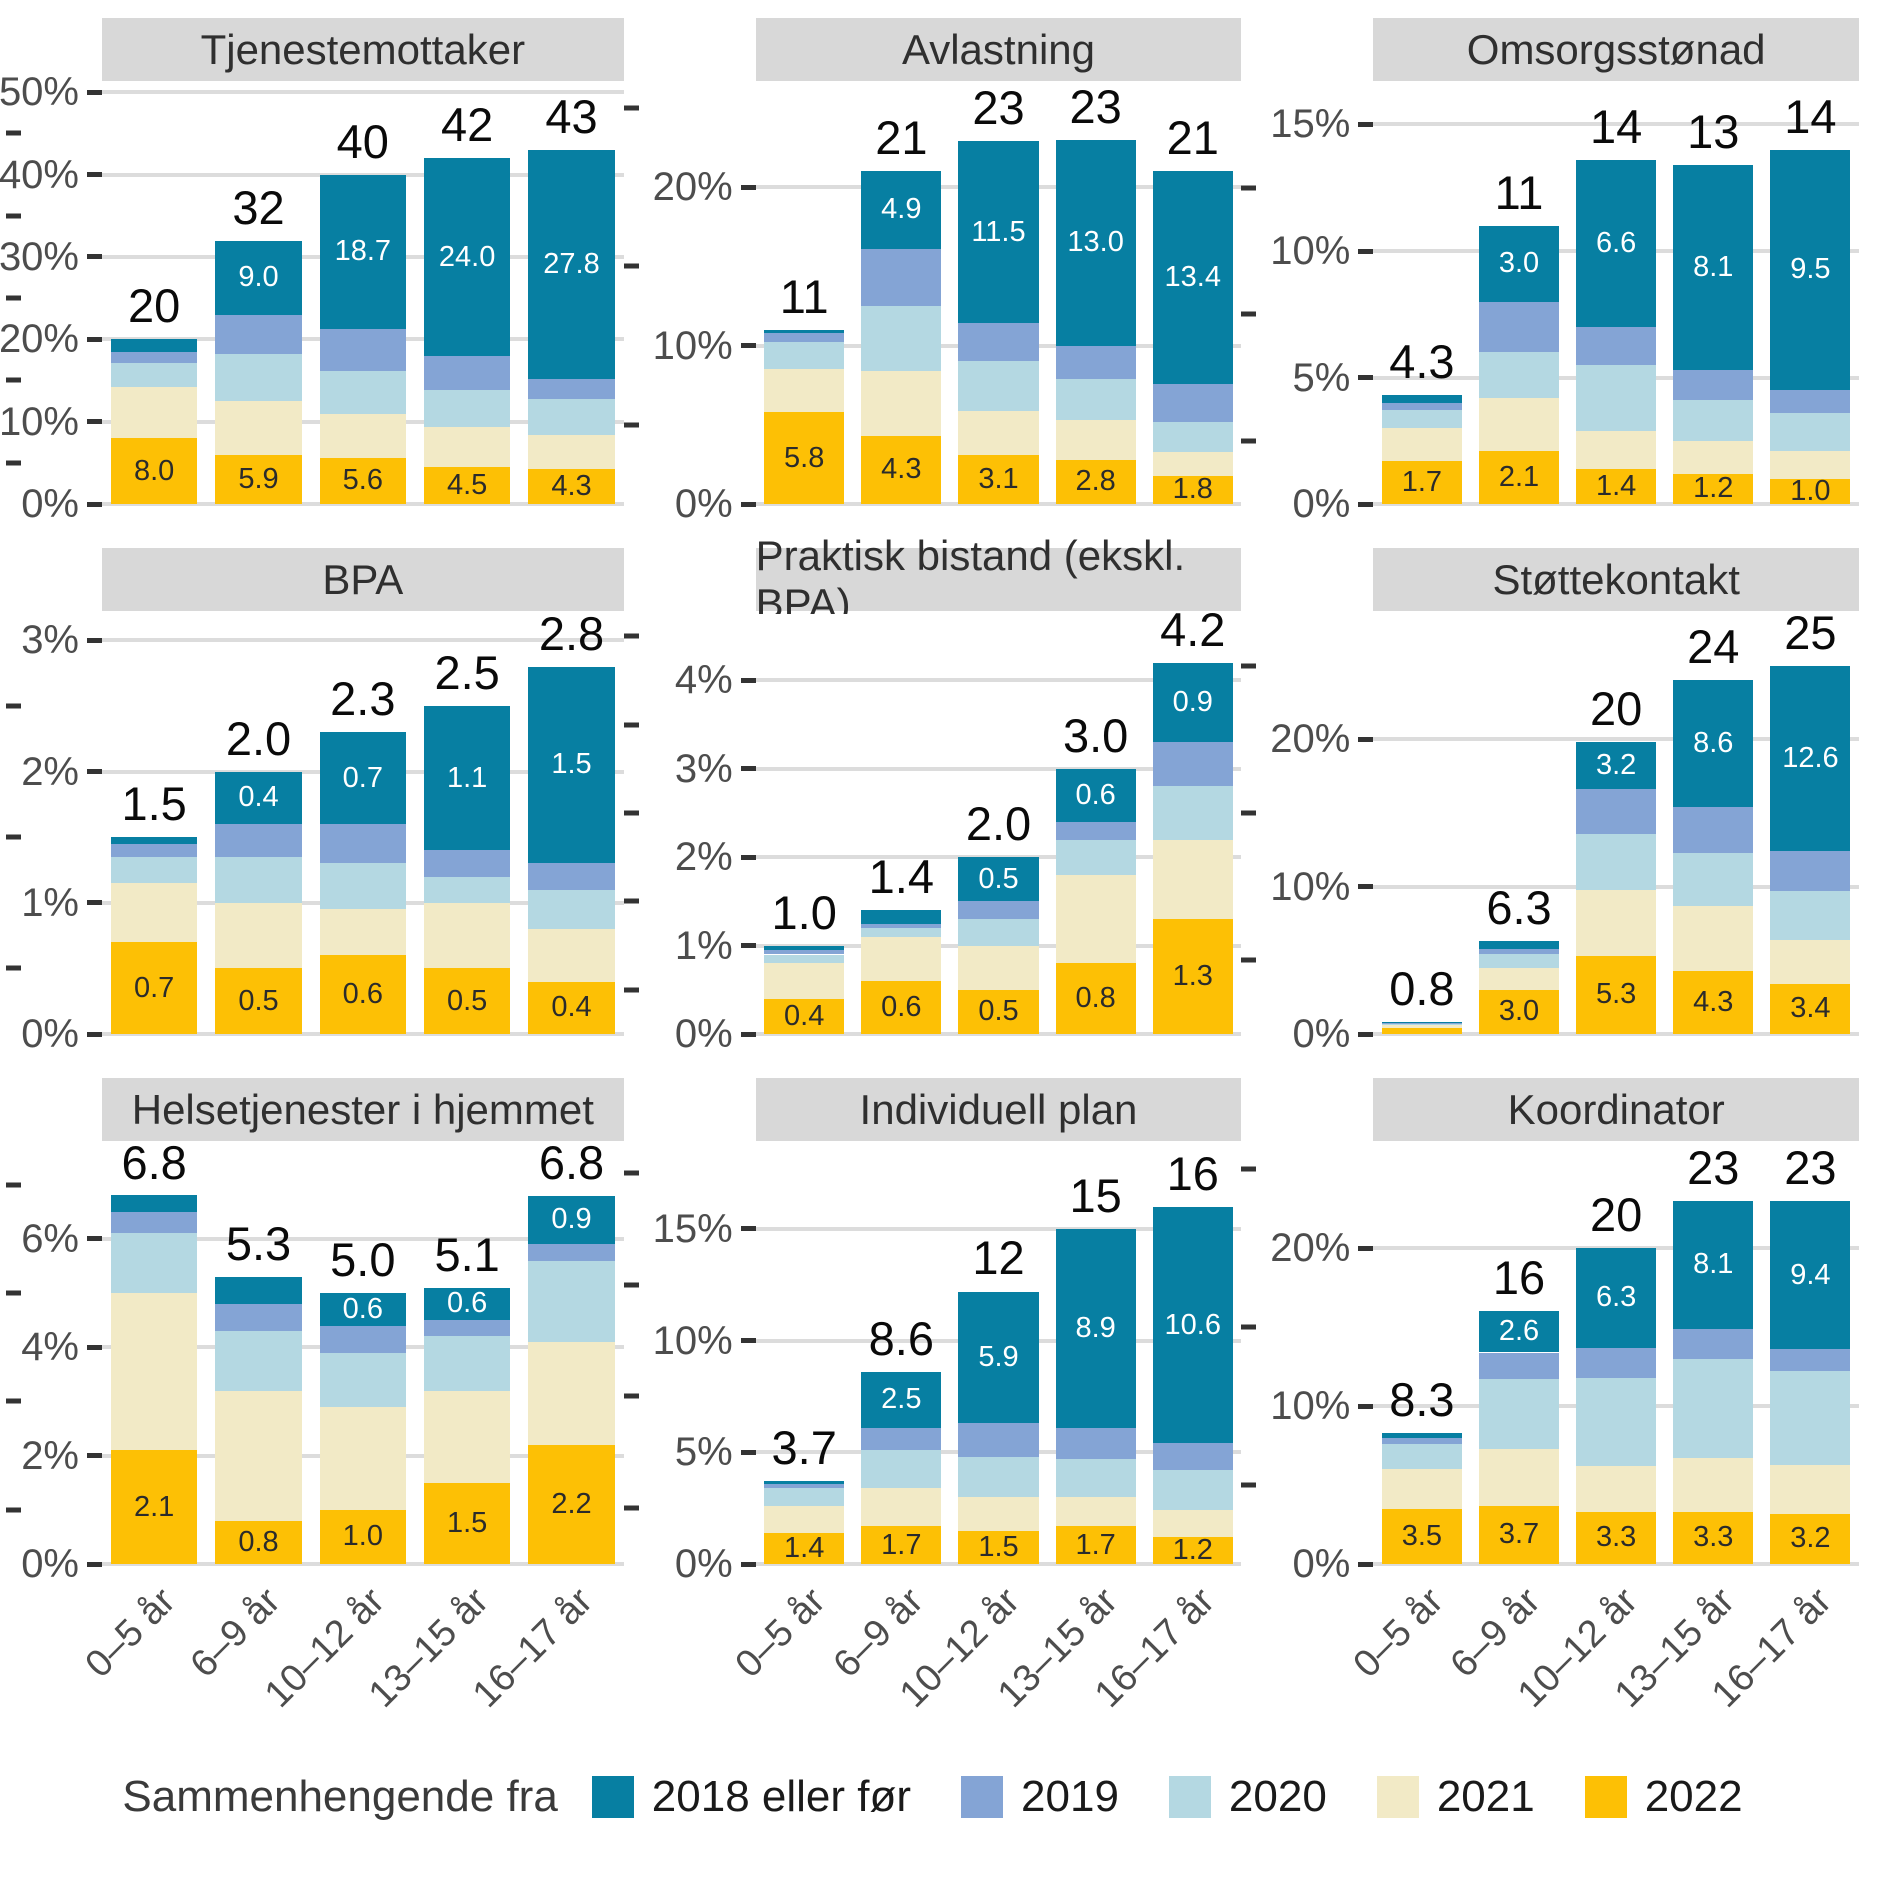 The image size is (1889, 1889). What do you see at coordinates (1519, 1331) in the screenshot?
I see `bar-segment-label: 2.6` at bounding box center [1519, 1331].